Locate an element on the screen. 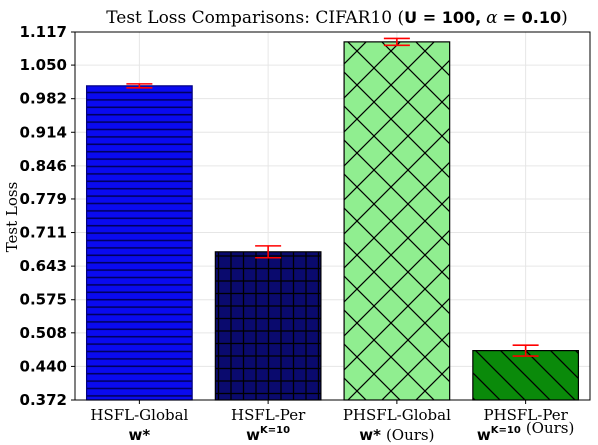 The width and height of the screenshot is (598, 445). y-tick-label: 0.372 is located at coordinates (43, 400).